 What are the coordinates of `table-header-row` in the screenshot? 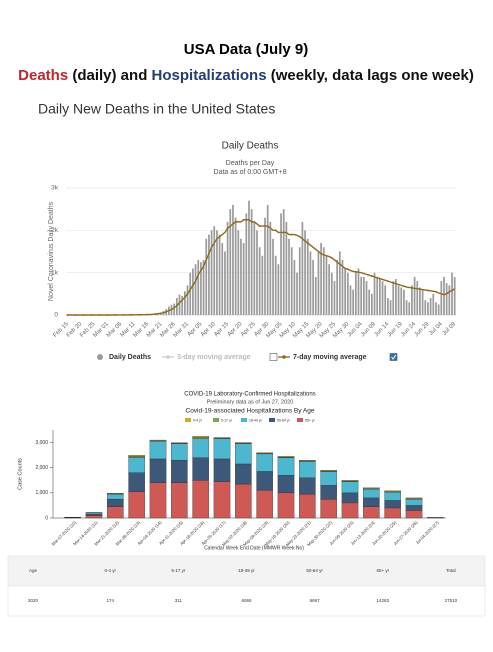 It's located at (246, 571).